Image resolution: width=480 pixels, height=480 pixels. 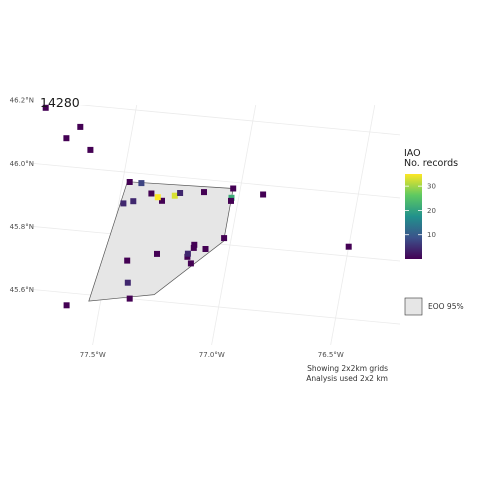 I want to click on legend-title-line2: No. records, so click(x=431, y=163).